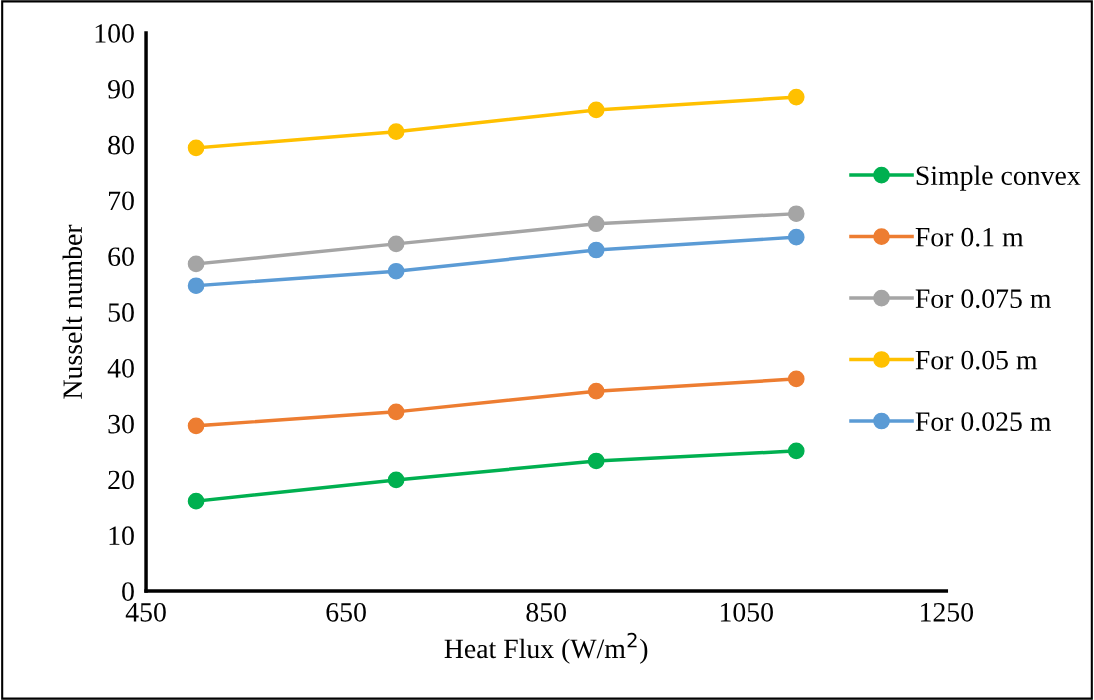 This screenshot has height=700, width=1094. What do you see at coordinates (546, 612) in the screenshot?
I see `x-tick-label: 850` at bounding box center [546, 612].